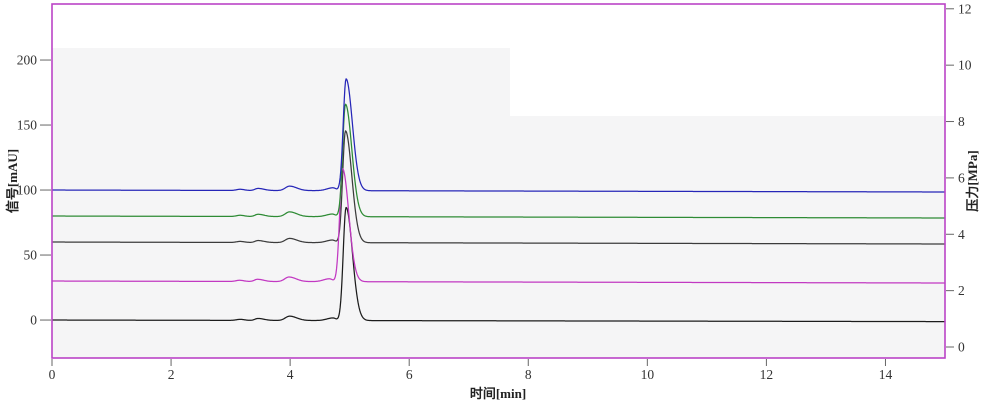  Describe the element at coordinates (33, 320) in the screenshot. I see `y-left-tick-label: 0` at that location.